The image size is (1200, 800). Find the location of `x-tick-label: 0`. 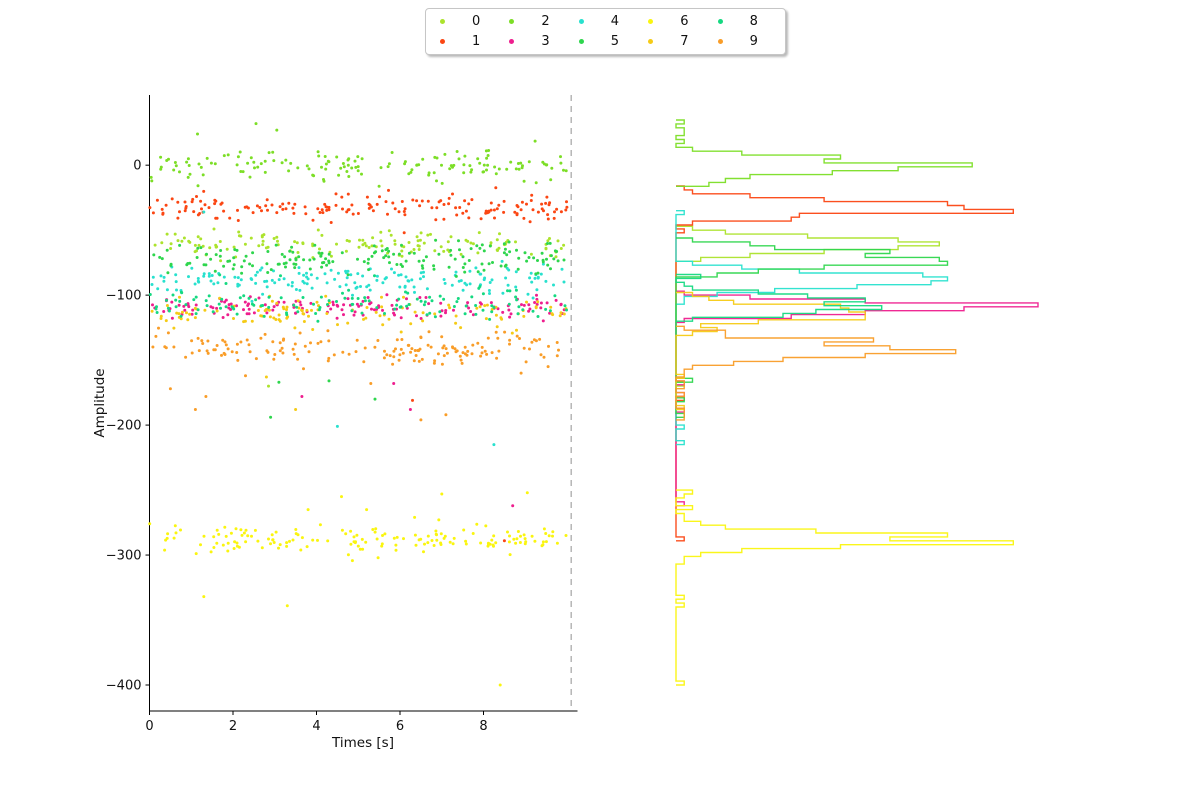

x-tick-label: 0 is located at coordinates (149, 726).